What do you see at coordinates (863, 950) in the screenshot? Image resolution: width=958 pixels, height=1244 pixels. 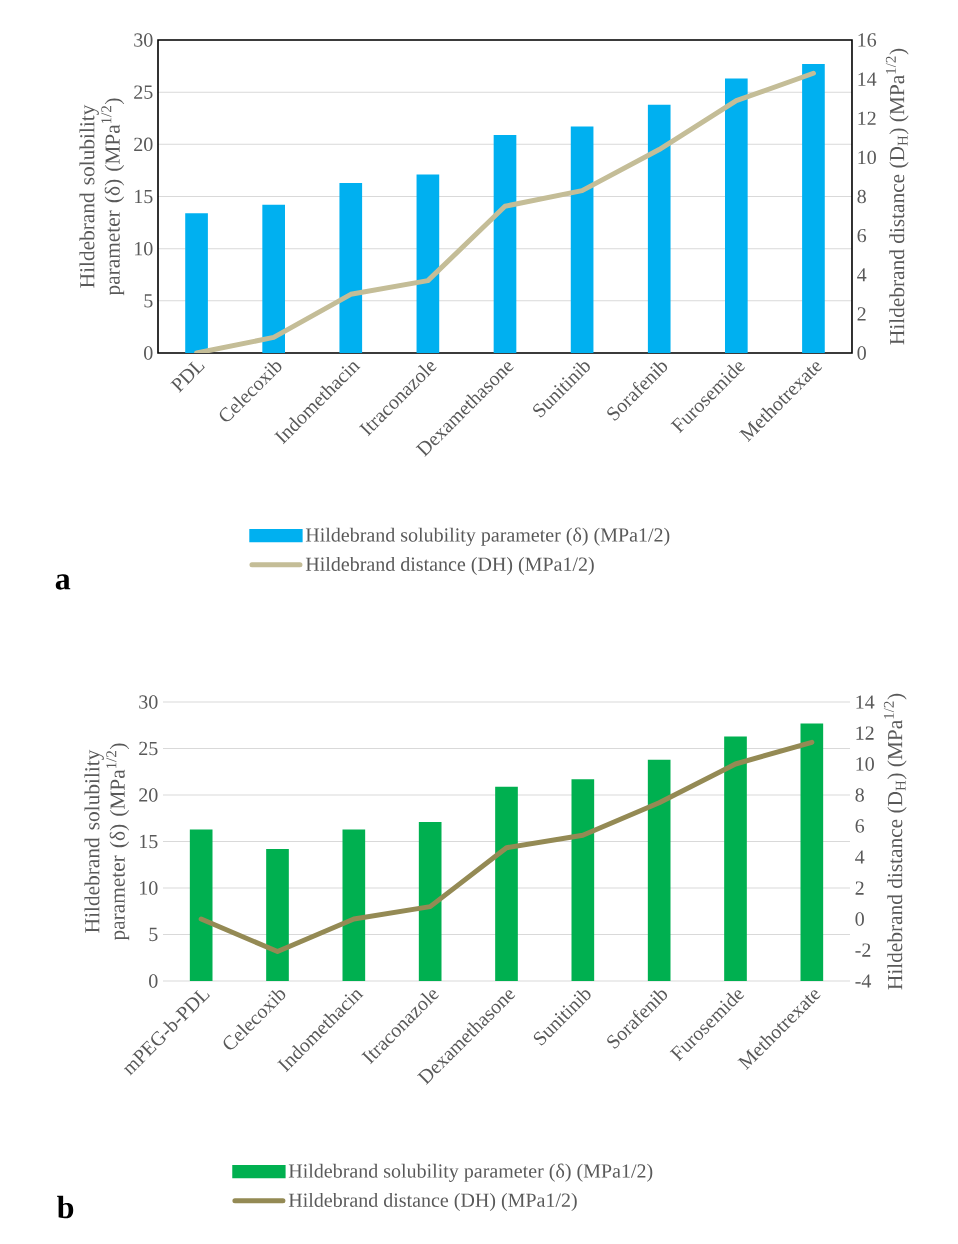 I see `y2-tick-label: -2` at bounding box center [863, 950].